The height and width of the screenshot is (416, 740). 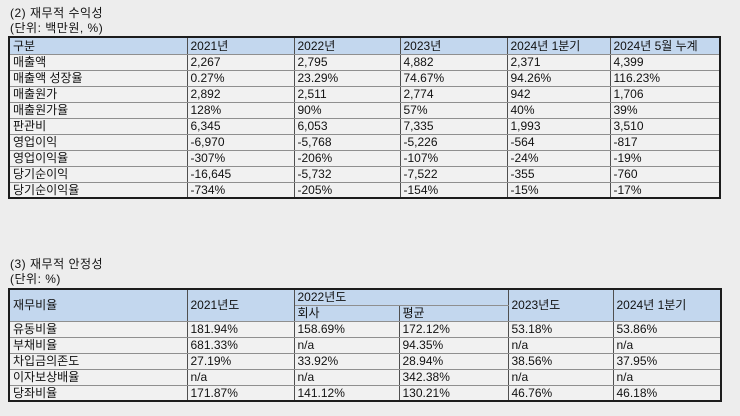 I want to click on value-cell: 57%, so click(x=453, y=110).